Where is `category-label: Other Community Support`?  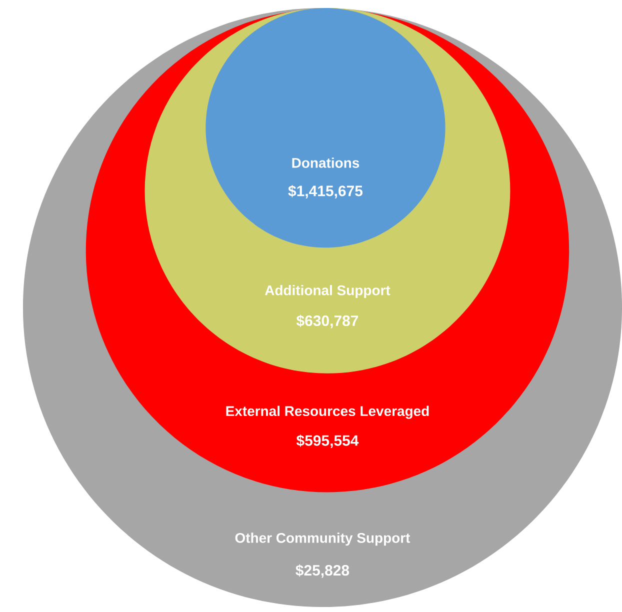
category-label: Other Community Support is located at coordinates (322, 539).